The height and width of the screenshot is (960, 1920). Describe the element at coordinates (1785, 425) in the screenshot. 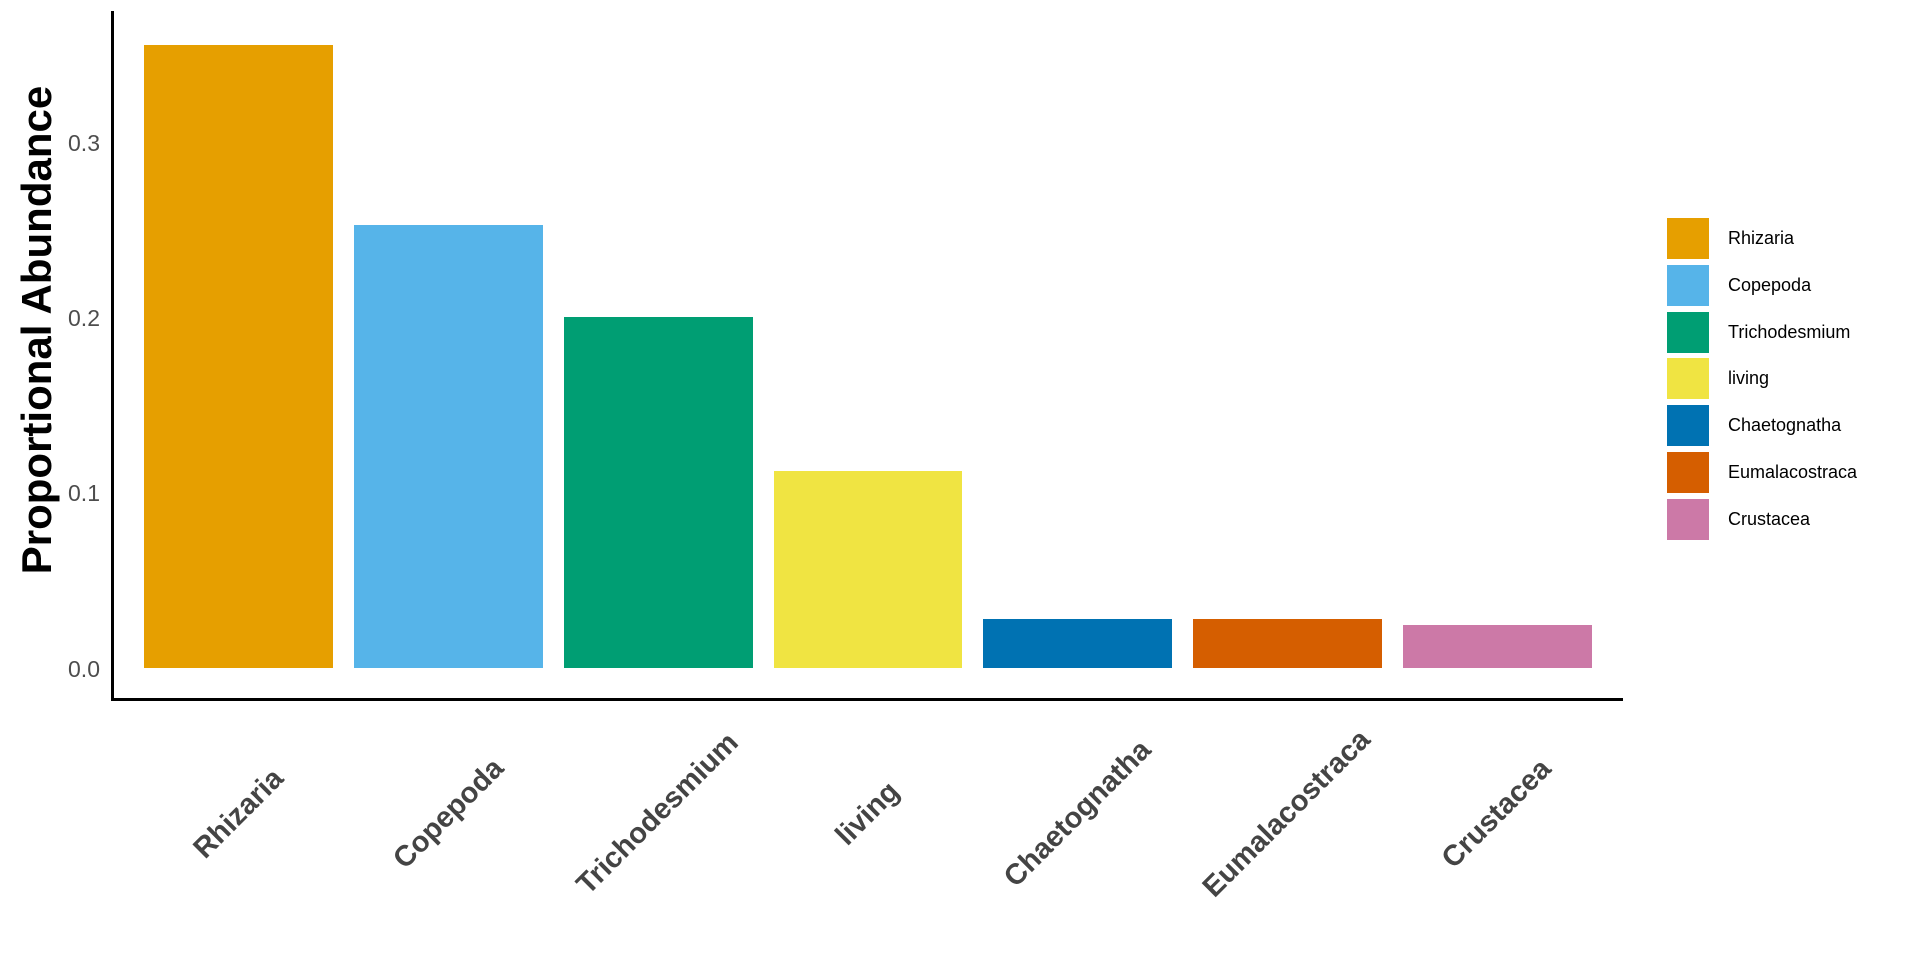

I see `legend-label-chaetognatha: Chaetognatha` at that location.